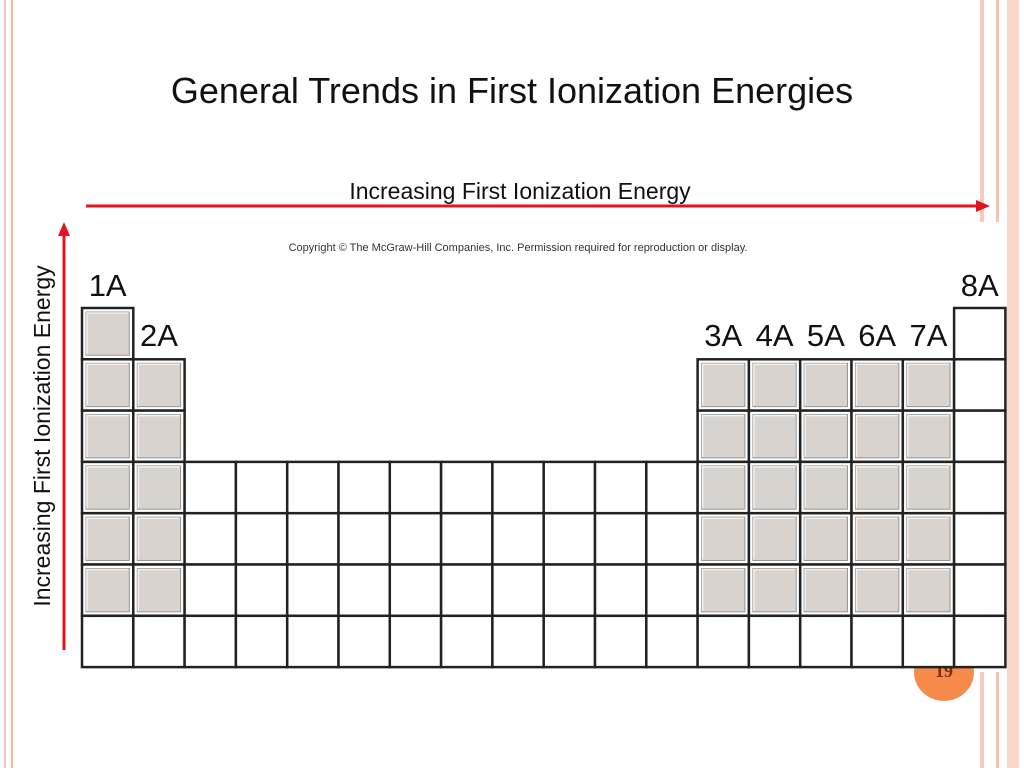 The image size is (1024, 768). What do you see at coordinates (64, 229) in the screenshot?
I see `vertical-arrow-head` at bounding box center [64, 229].